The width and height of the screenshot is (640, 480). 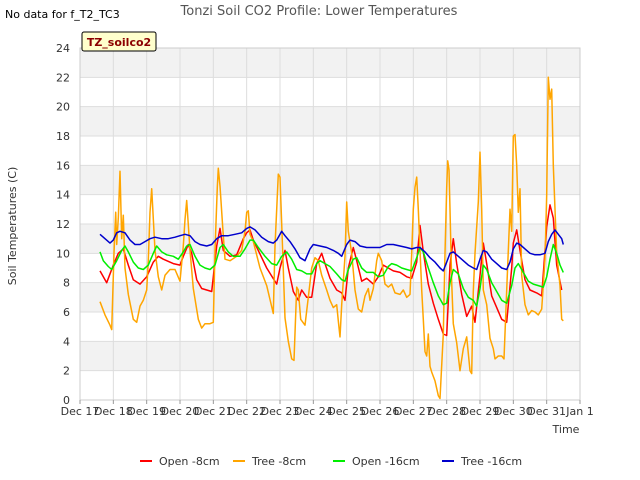 I want to click on series-line-open-16cm, so click(x=331, y=273).